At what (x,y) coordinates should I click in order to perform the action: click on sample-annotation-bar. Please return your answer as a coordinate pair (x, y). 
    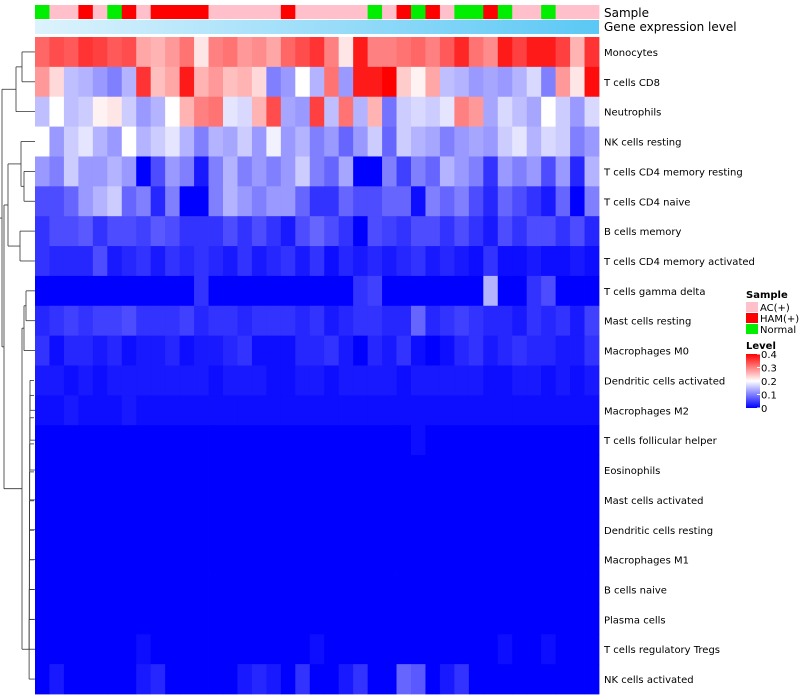
    Looking at the image, I should click on (317, 12).